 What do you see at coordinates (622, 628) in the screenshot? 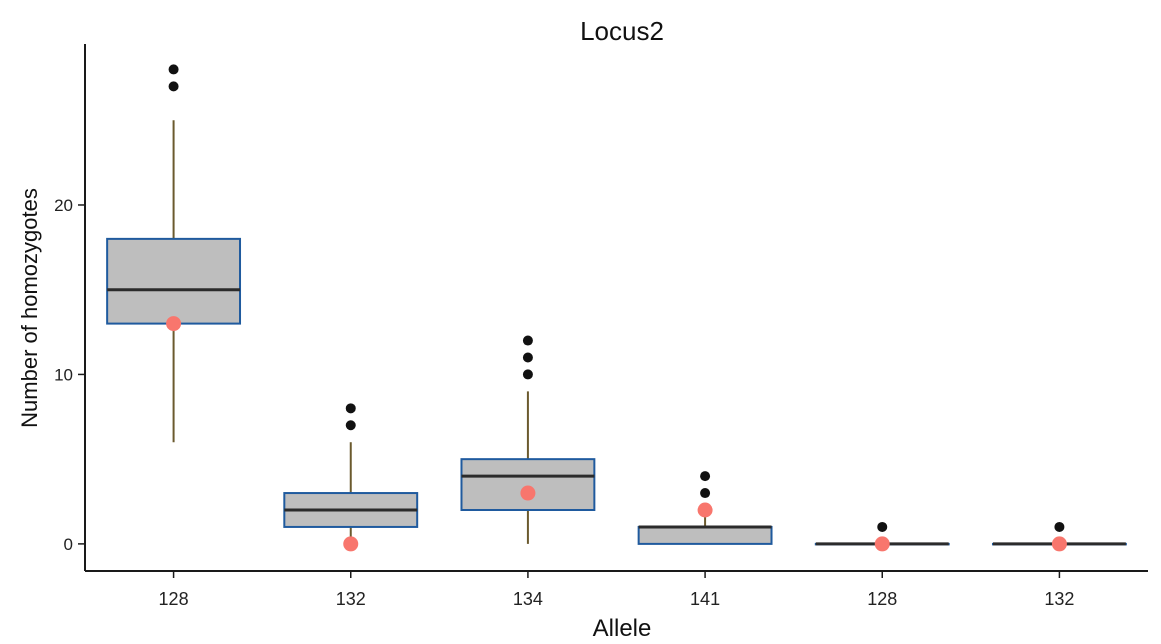
I see `x-axis-label: Allele` at bounding box center [622, 628].